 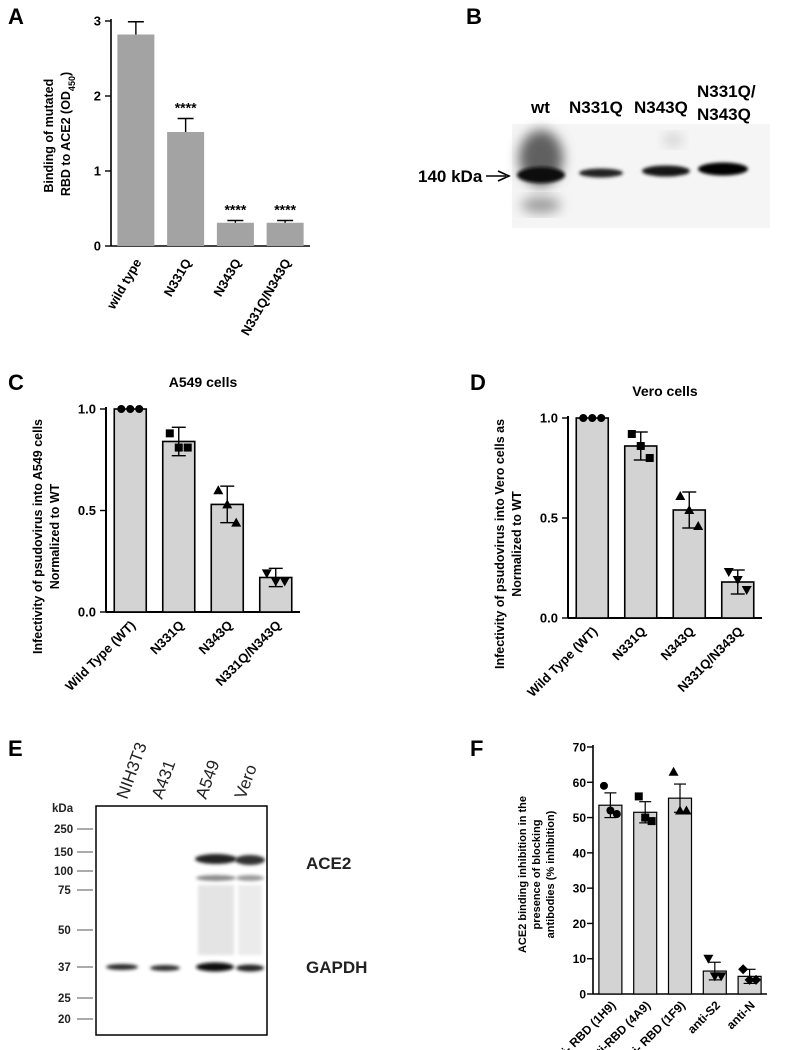 I want to click on blot-e-ace2-band-vero, so click(x=250, y=860).